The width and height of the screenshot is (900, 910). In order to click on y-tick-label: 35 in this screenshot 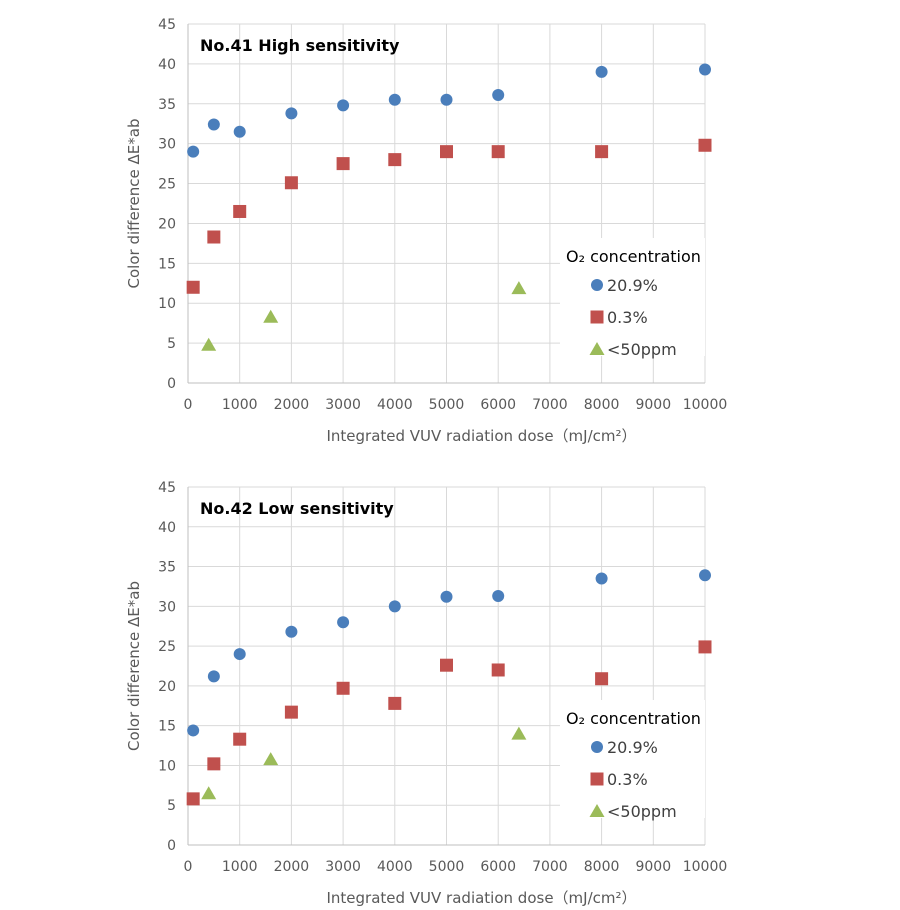, I will do `click(167, 105)`.